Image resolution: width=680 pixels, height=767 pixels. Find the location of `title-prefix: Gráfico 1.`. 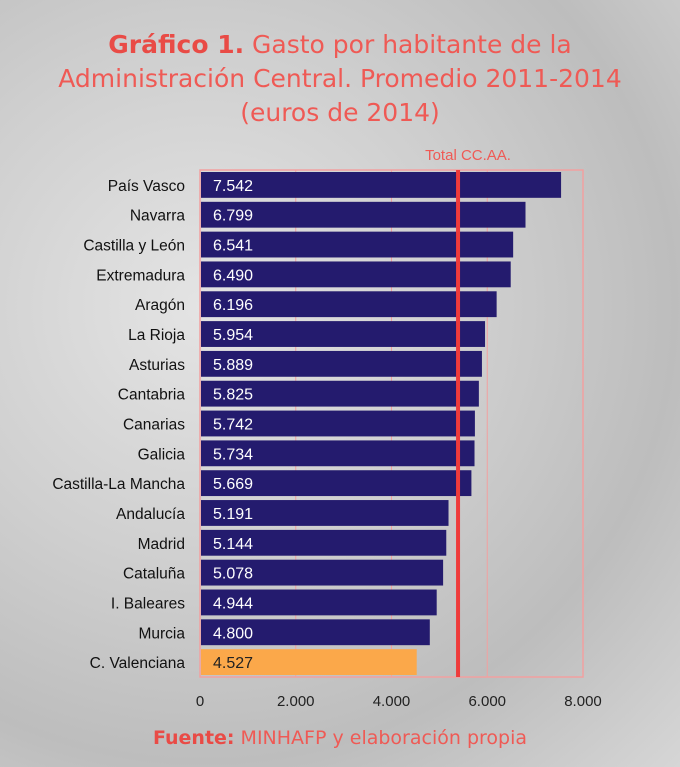

title-prefix: Gráfico 1. is located at coordinates (176, 44).